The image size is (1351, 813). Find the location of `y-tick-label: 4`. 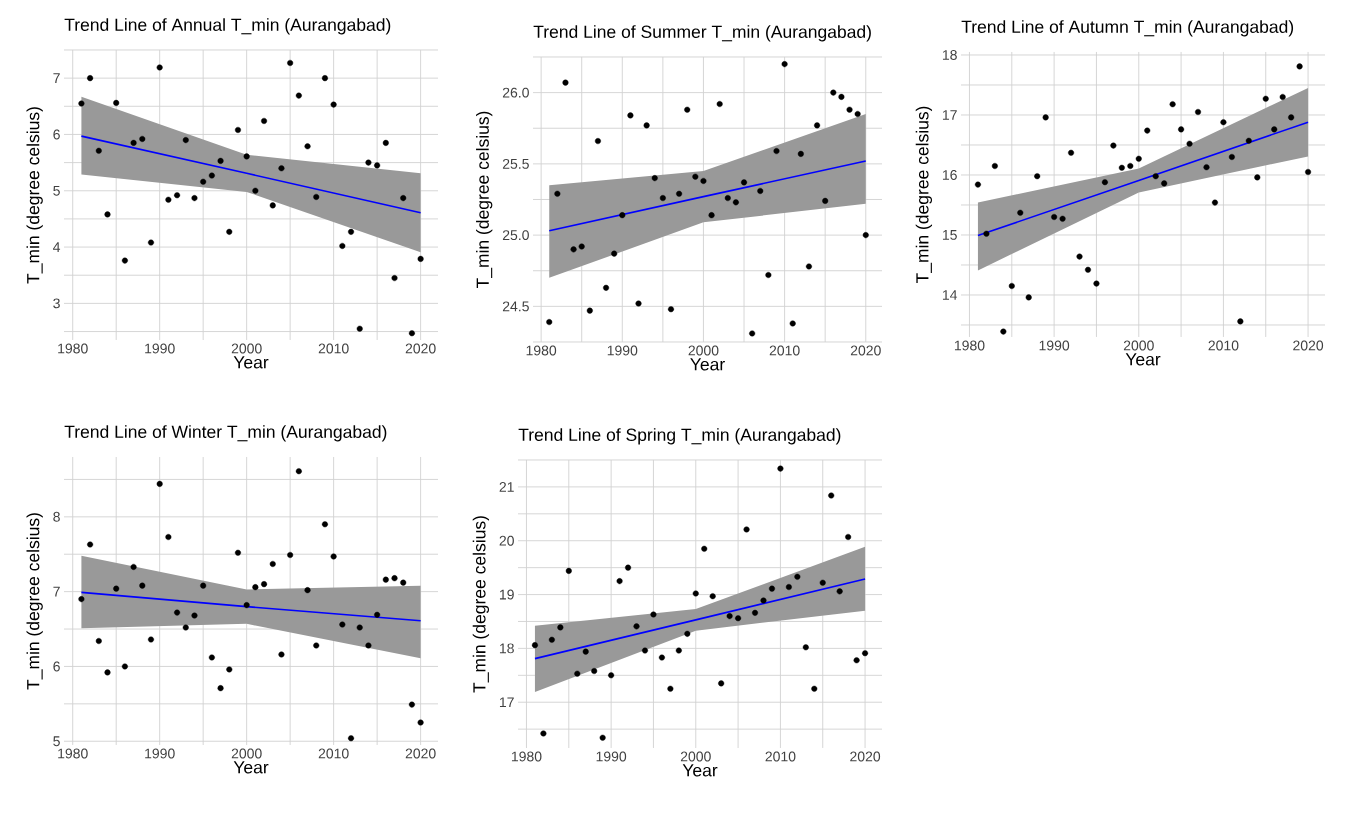

y-tick-label: 4 is located at coordinates (57, 247).